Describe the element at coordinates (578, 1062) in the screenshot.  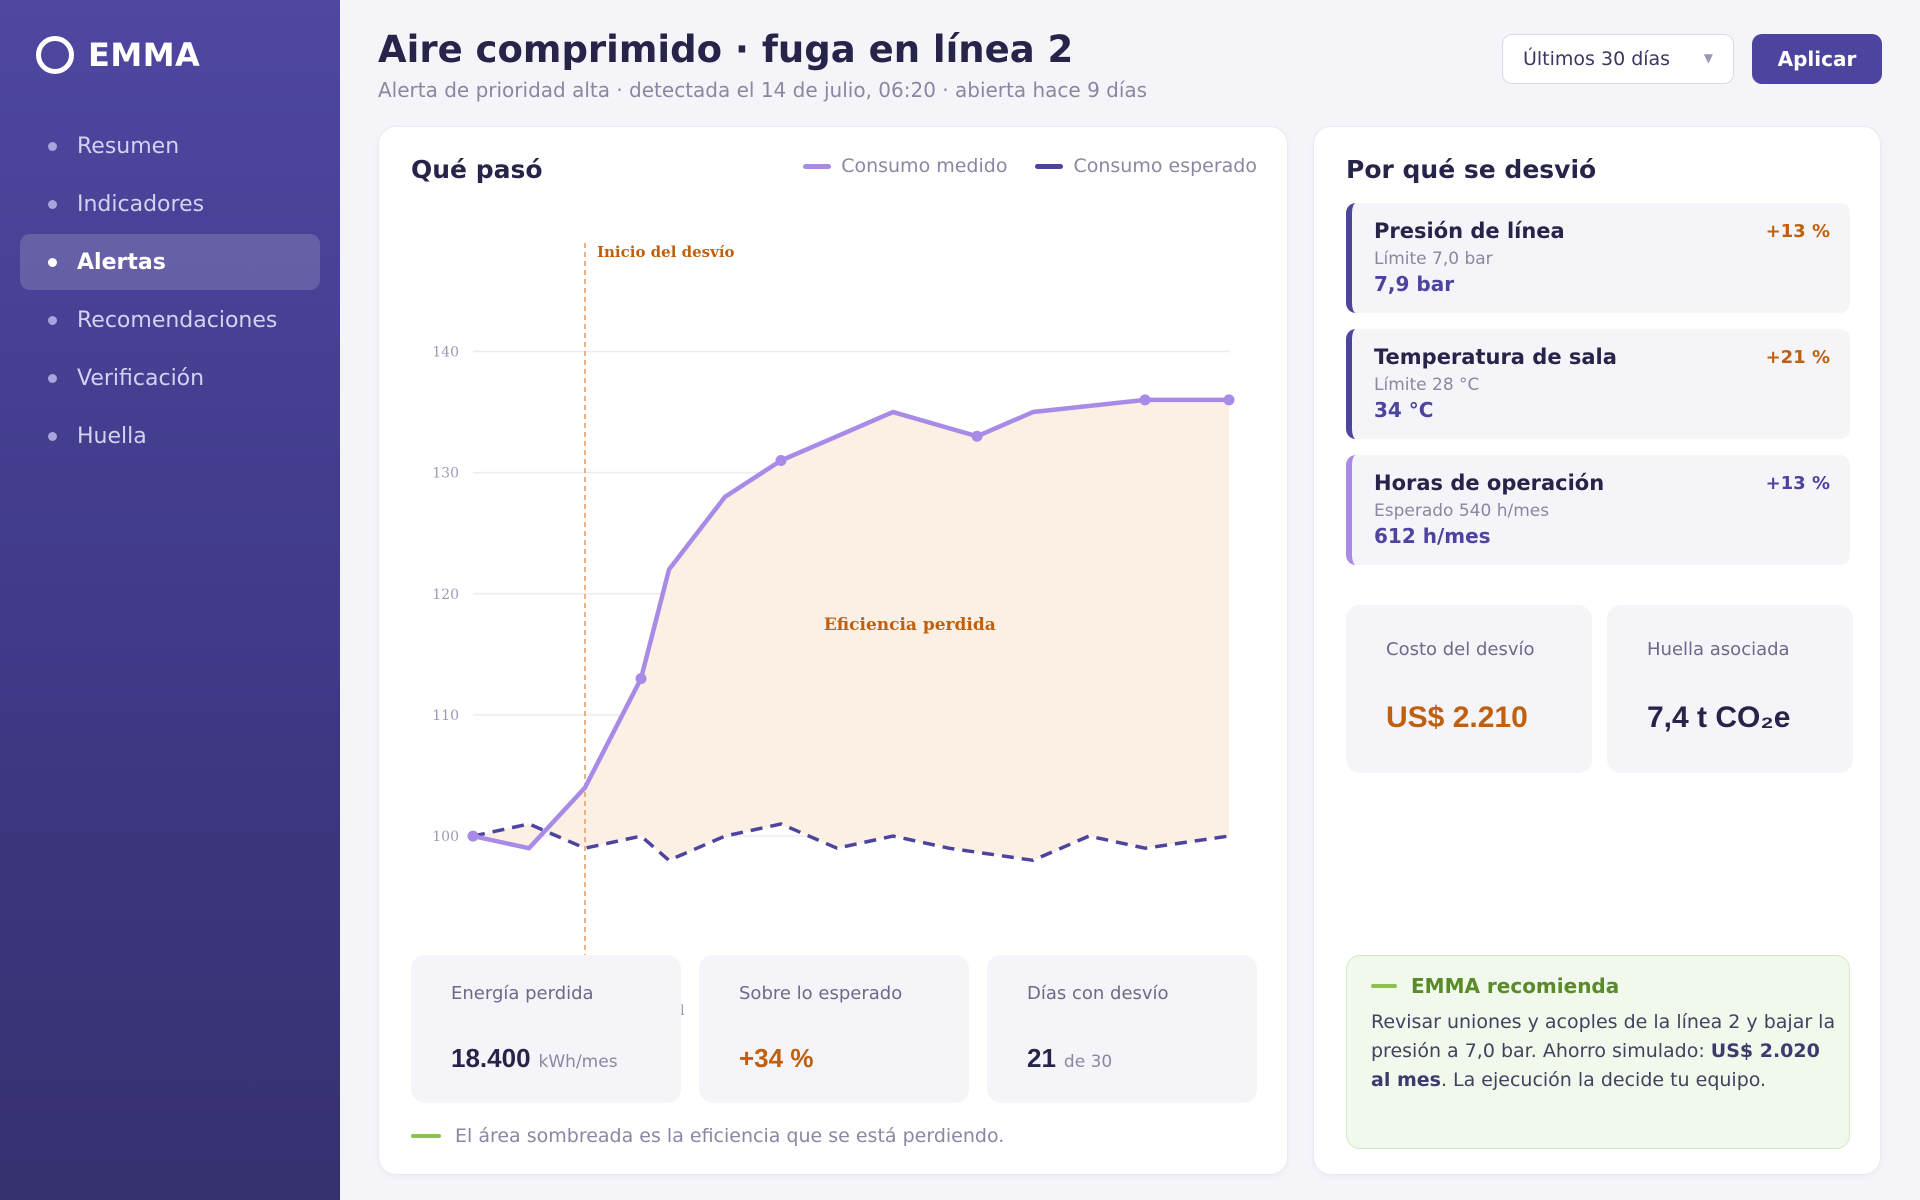
I see `stat-unit: kWh/mes` at that location.